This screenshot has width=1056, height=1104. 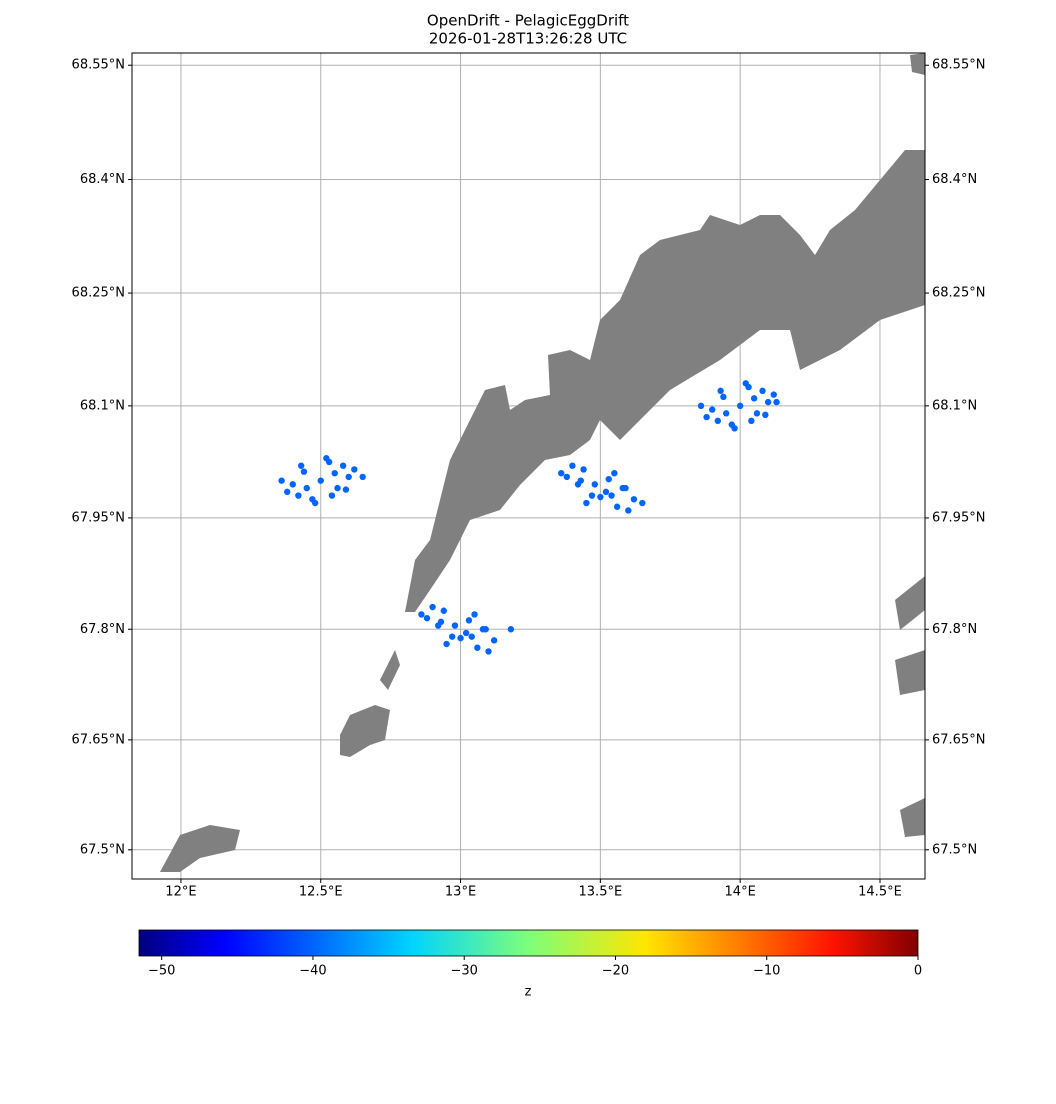 What do you see at coordinates (528, 39) in the screenshot?
I see `chart-subtitle: 2026-01-28T13:26:28 UTC` at bounding box center [528, 39].